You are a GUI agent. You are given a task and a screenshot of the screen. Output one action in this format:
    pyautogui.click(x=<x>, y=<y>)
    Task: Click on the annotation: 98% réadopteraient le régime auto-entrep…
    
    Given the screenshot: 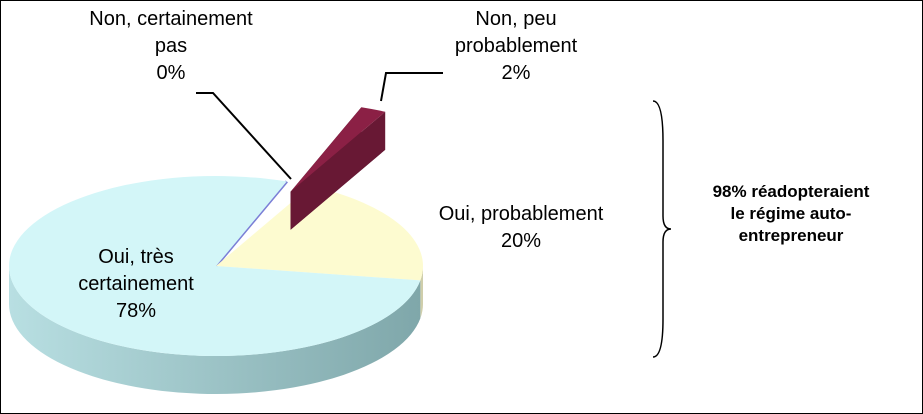 What is the action you would take?
    pyautogui.click(x=791, y=213)
    